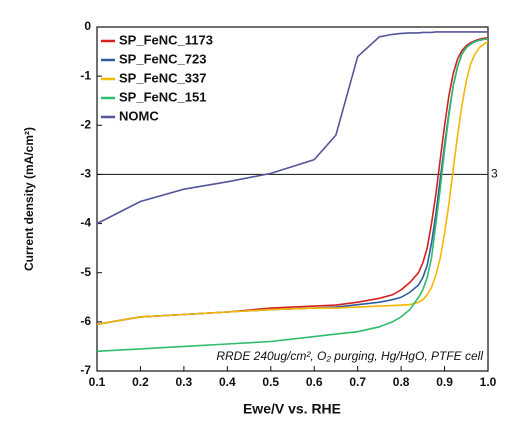 The height and width of the screenshot is (436, 524). What do you see at coordinates (270, 382) in the screenshot?
I see `x-tick-label: 0.5` at bounding box center [270, 382].